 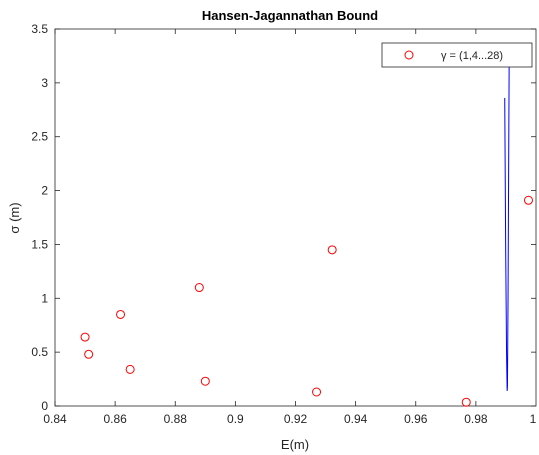 I want to click on y-tick-label: 1.5, so click(x=39, y=244).